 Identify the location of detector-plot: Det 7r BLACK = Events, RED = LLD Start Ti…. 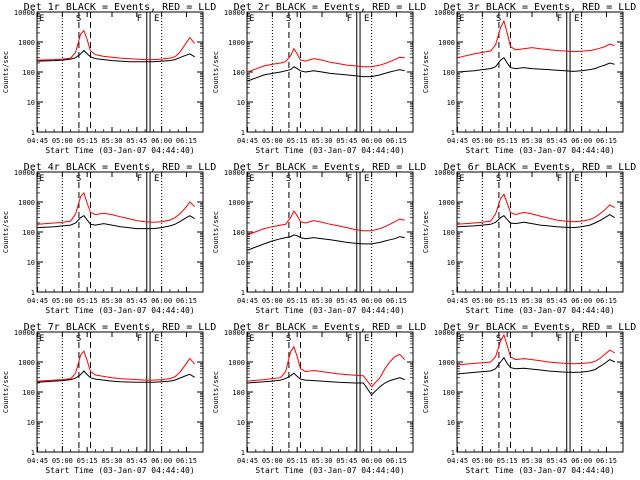
(109, 398).